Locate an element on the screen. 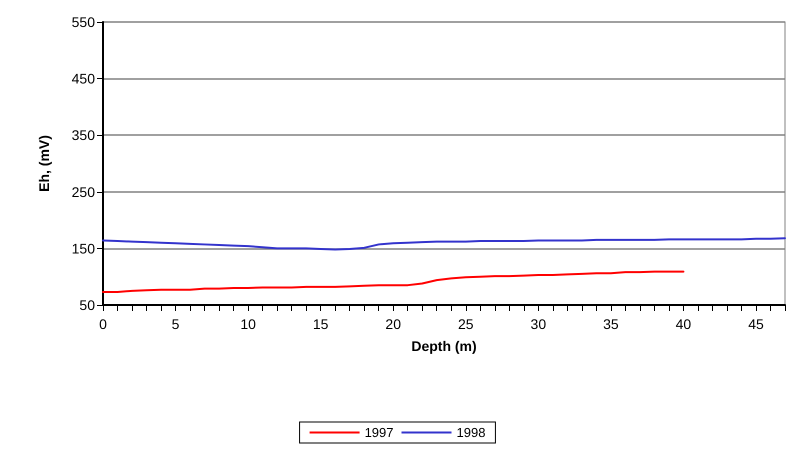  x-axis-title: Depth (m) is located at coordinates (444, 346).